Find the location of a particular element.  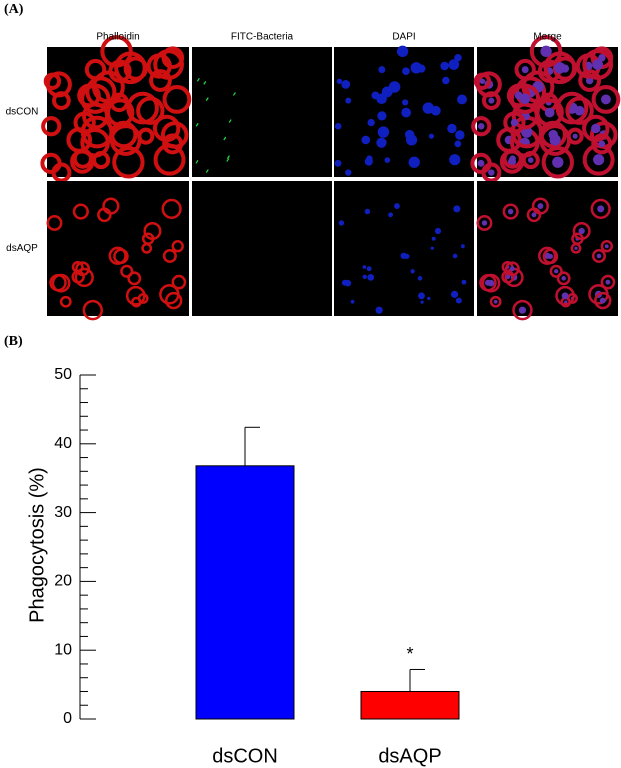

row-label: dsAQP is located at coordinates (22, 248).